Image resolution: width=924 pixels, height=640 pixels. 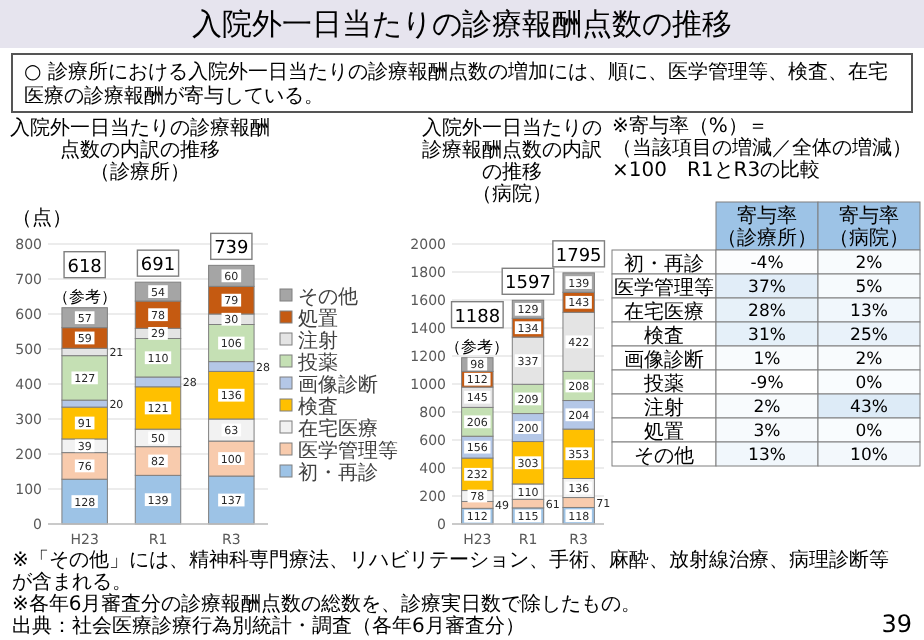 What do you see at coordinates (232, 249) in the screenshot?
I see `total-label: 739` at bounding box center [232, 249].